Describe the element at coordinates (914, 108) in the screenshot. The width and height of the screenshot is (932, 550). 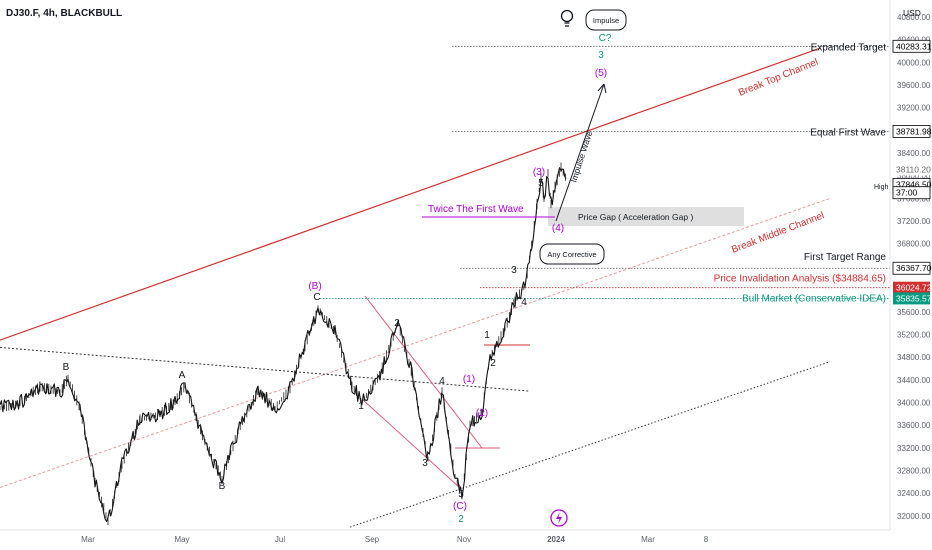
I see `y-tick-label: 39200.00` at that location.